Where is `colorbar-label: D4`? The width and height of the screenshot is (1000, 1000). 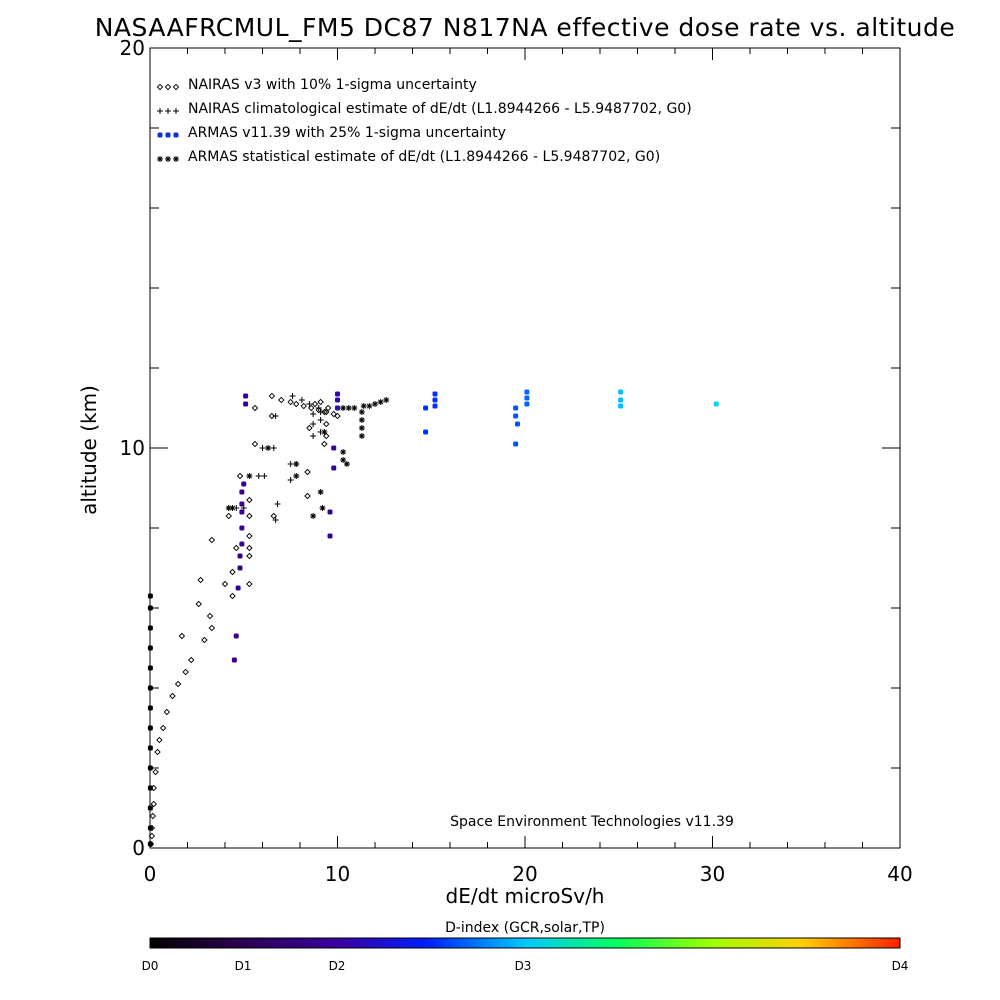 colorbar-label: D4 is located at coordinates (900, 966).